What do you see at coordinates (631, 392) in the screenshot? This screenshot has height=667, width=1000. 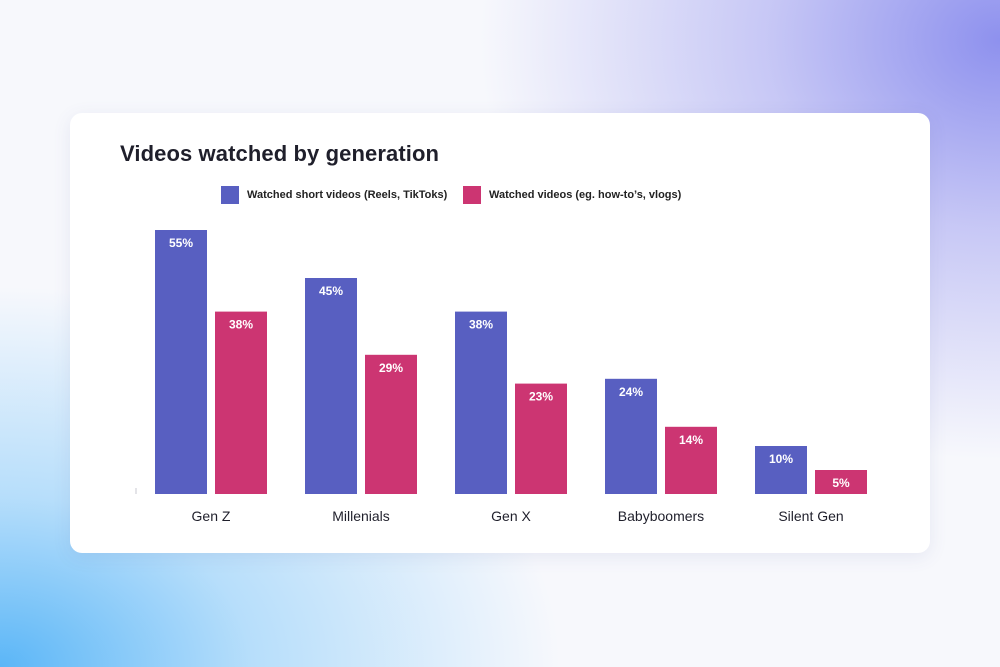 I see `bar-label-babyboomers-series-0: 24%` at bounding box center [631, 392].